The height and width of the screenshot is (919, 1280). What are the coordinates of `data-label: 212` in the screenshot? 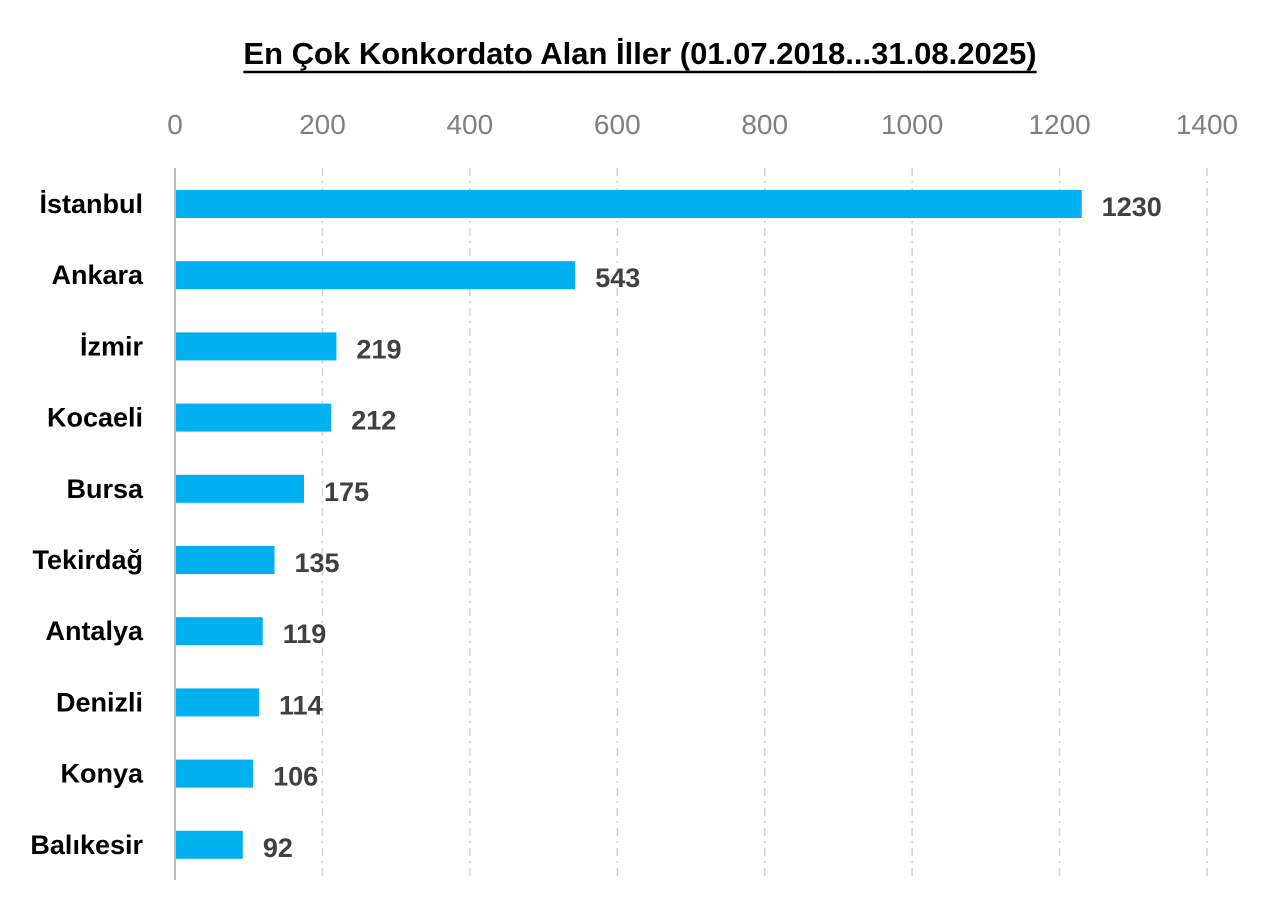 It's located at (373, 421).